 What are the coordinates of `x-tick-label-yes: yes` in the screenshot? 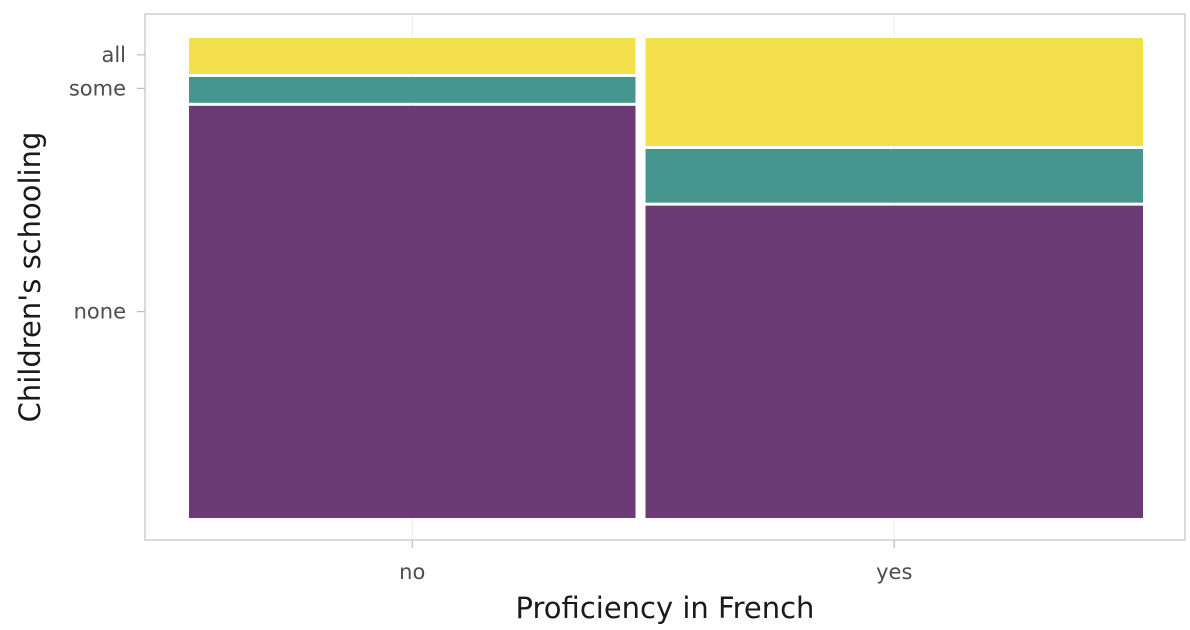 It's located at (894, 572).